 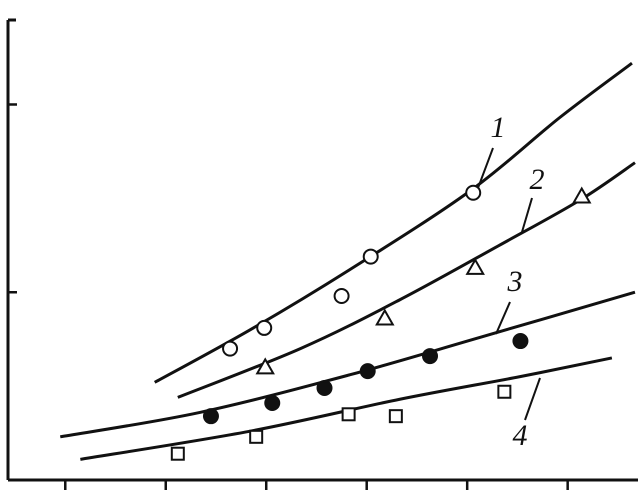 What do you see at coordinates (515, 281) in the screenshot?
I see `series-label: 3` at bounding box center [515, 281].